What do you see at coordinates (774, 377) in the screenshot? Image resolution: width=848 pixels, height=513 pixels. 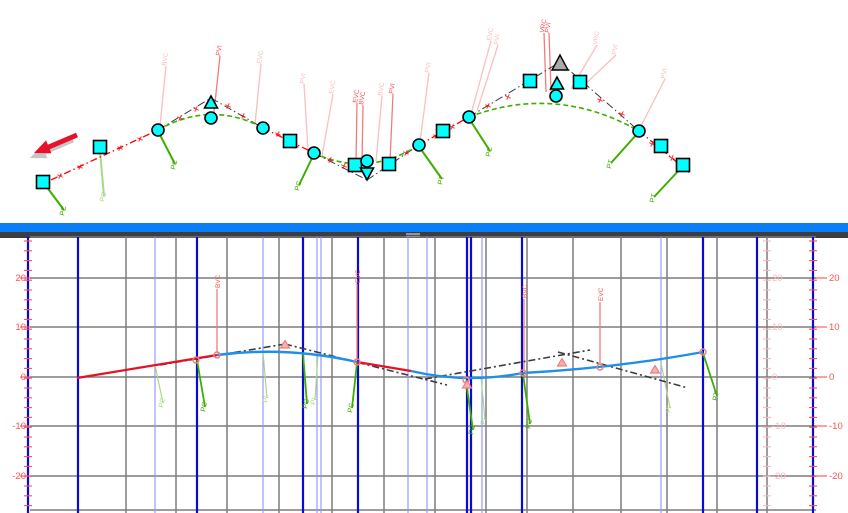 I see `elevation-label-right-faded: 0` at bounding box center [774, 377].